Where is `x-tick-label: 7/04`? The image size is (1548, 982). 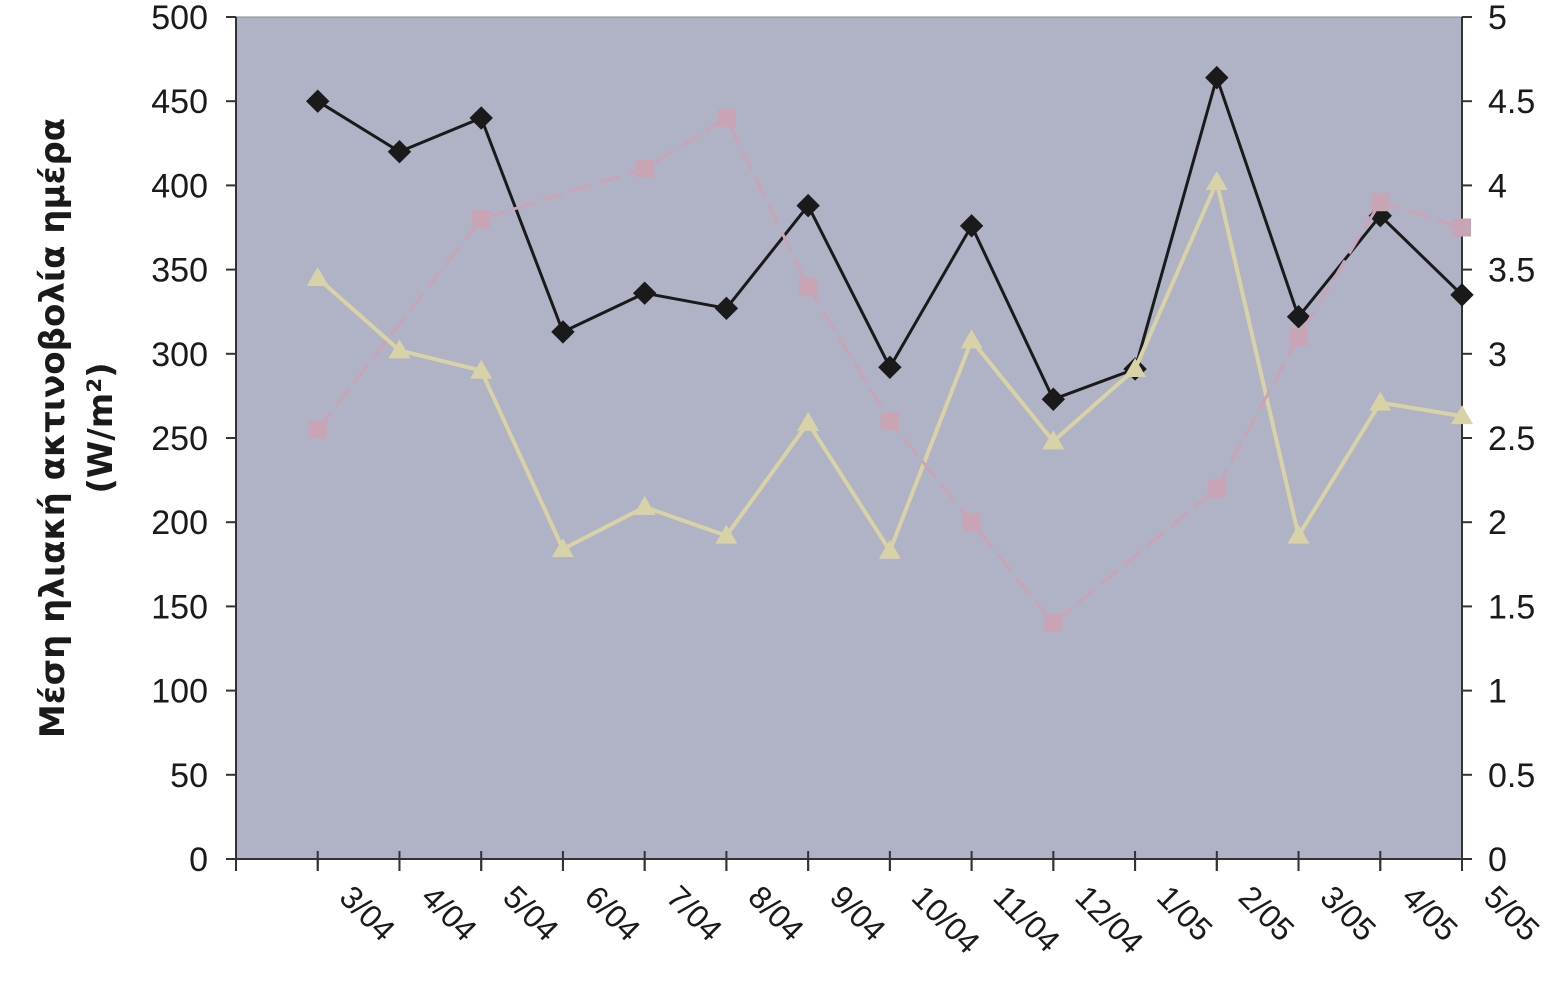
x-tick-label: 7/04 is located at coordinates (694, 912).